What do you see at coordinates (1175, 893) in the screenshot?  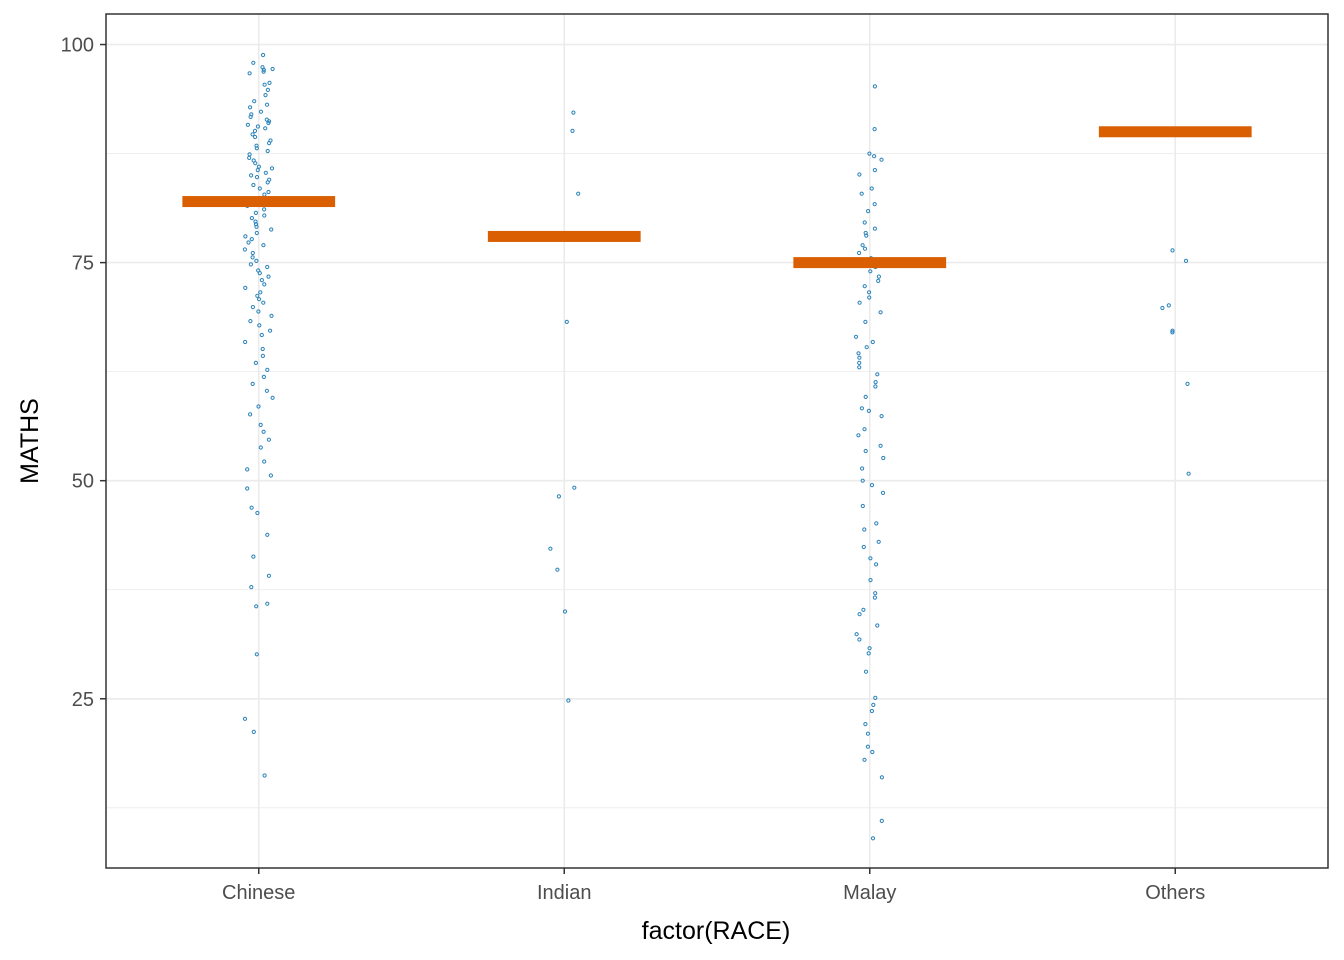 I see `x-tick-label: Others` at bounding box center [1175, 893].